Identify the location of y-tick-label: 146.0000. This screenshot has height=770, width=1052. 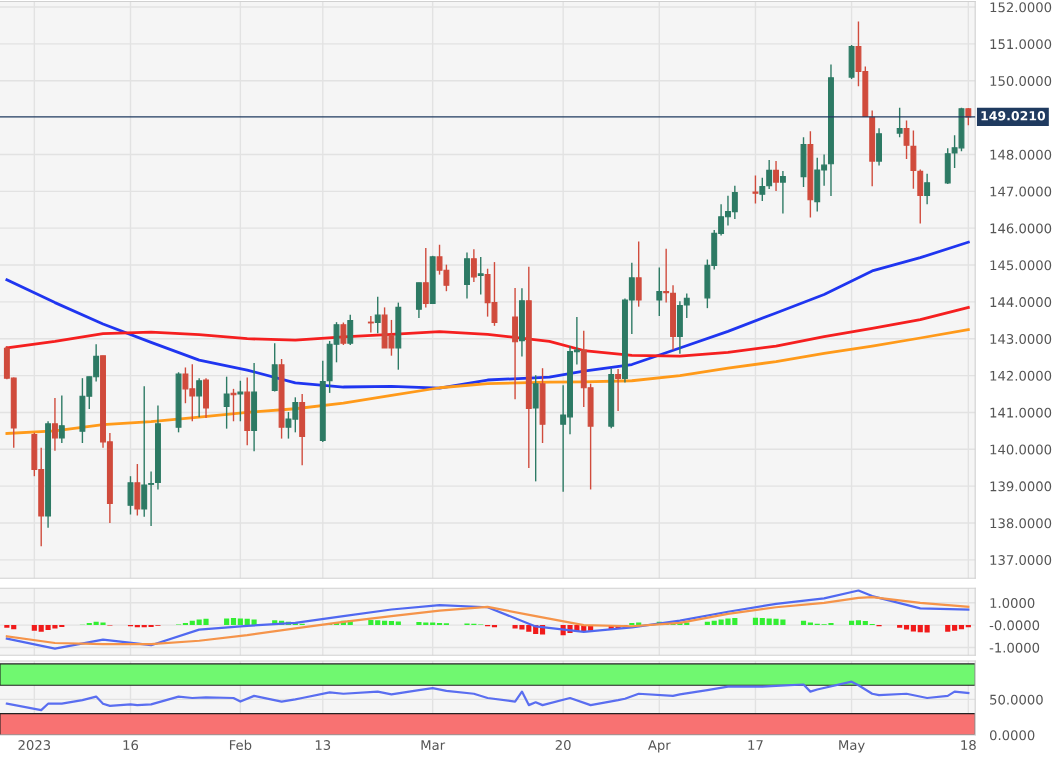
(1021, 228).